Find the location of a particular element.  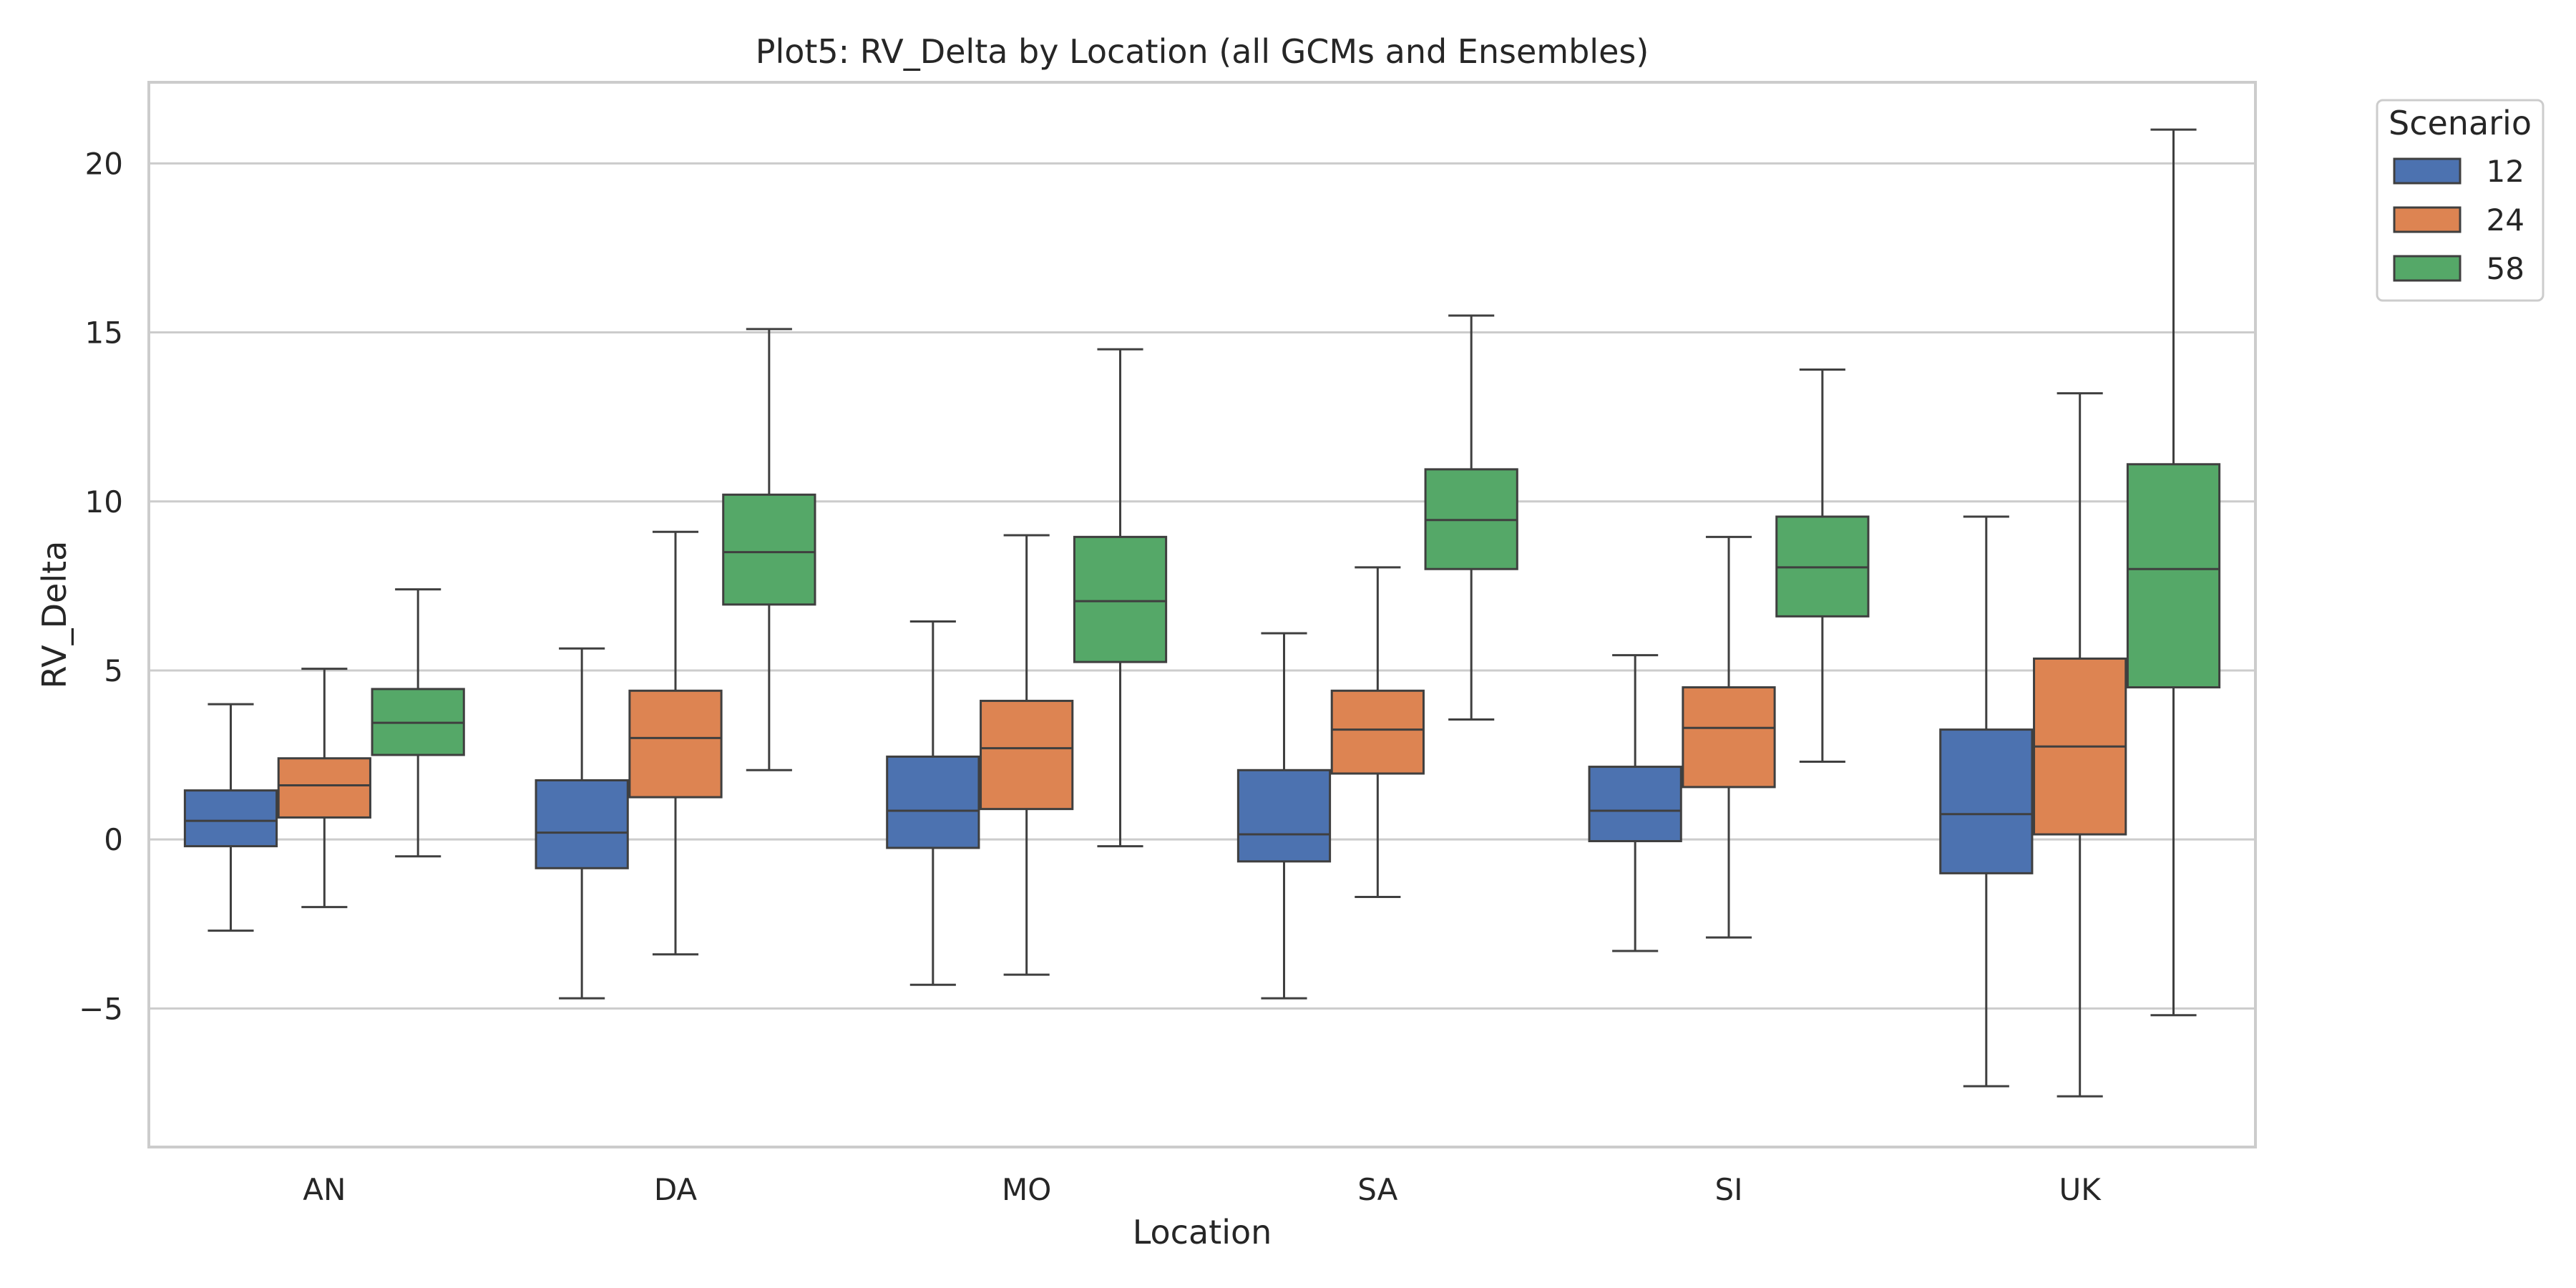

x-tick-label: DA is located at coordinates (676, 1189).